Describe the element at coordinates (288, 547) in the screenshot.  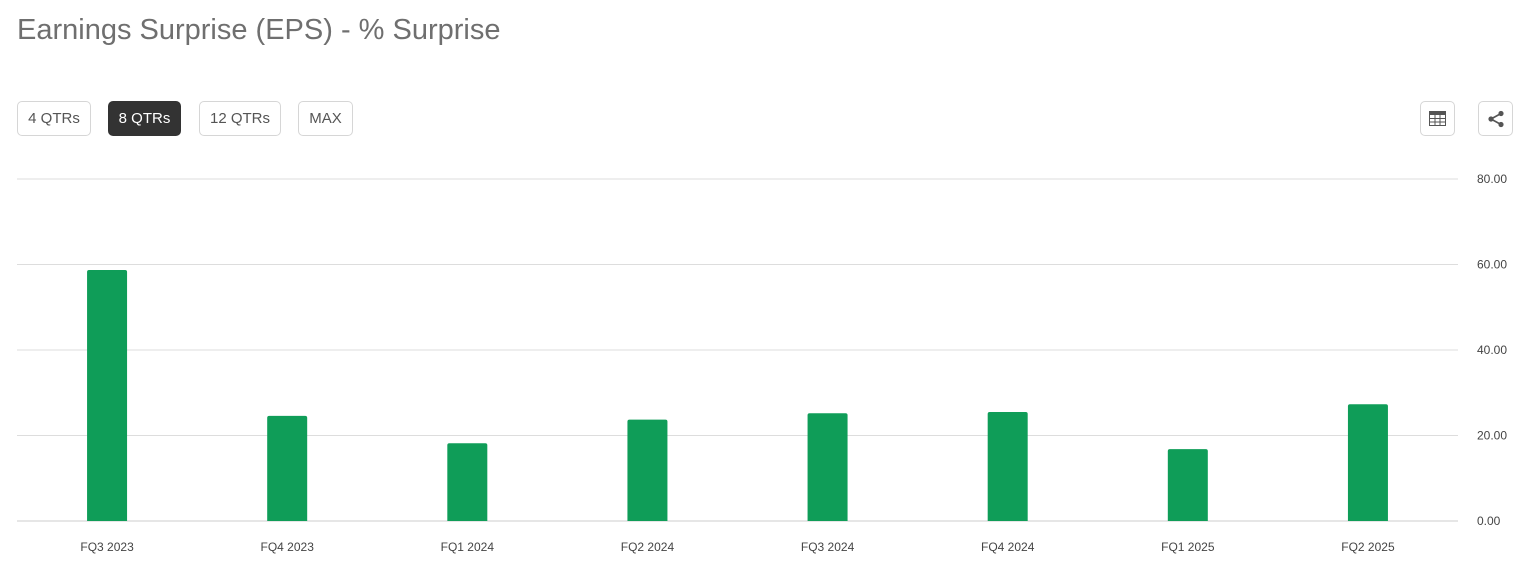
I see `x-tick-label: FQ4 2023` at that location.